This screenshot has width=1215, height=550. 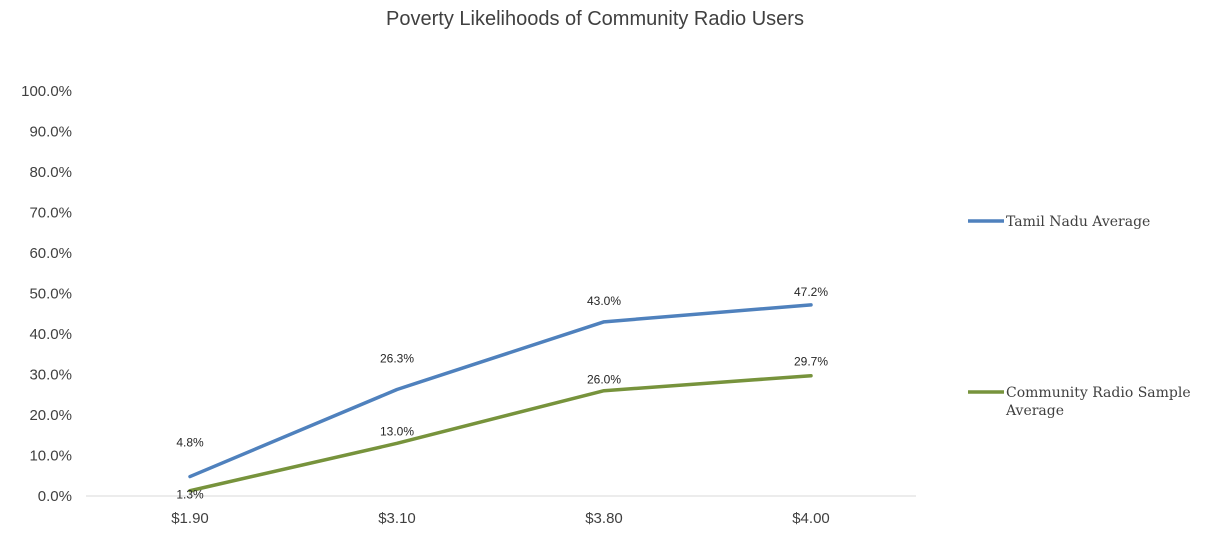 I want to click on y-tick-label: 50.0%, so click(x=50, y=294).